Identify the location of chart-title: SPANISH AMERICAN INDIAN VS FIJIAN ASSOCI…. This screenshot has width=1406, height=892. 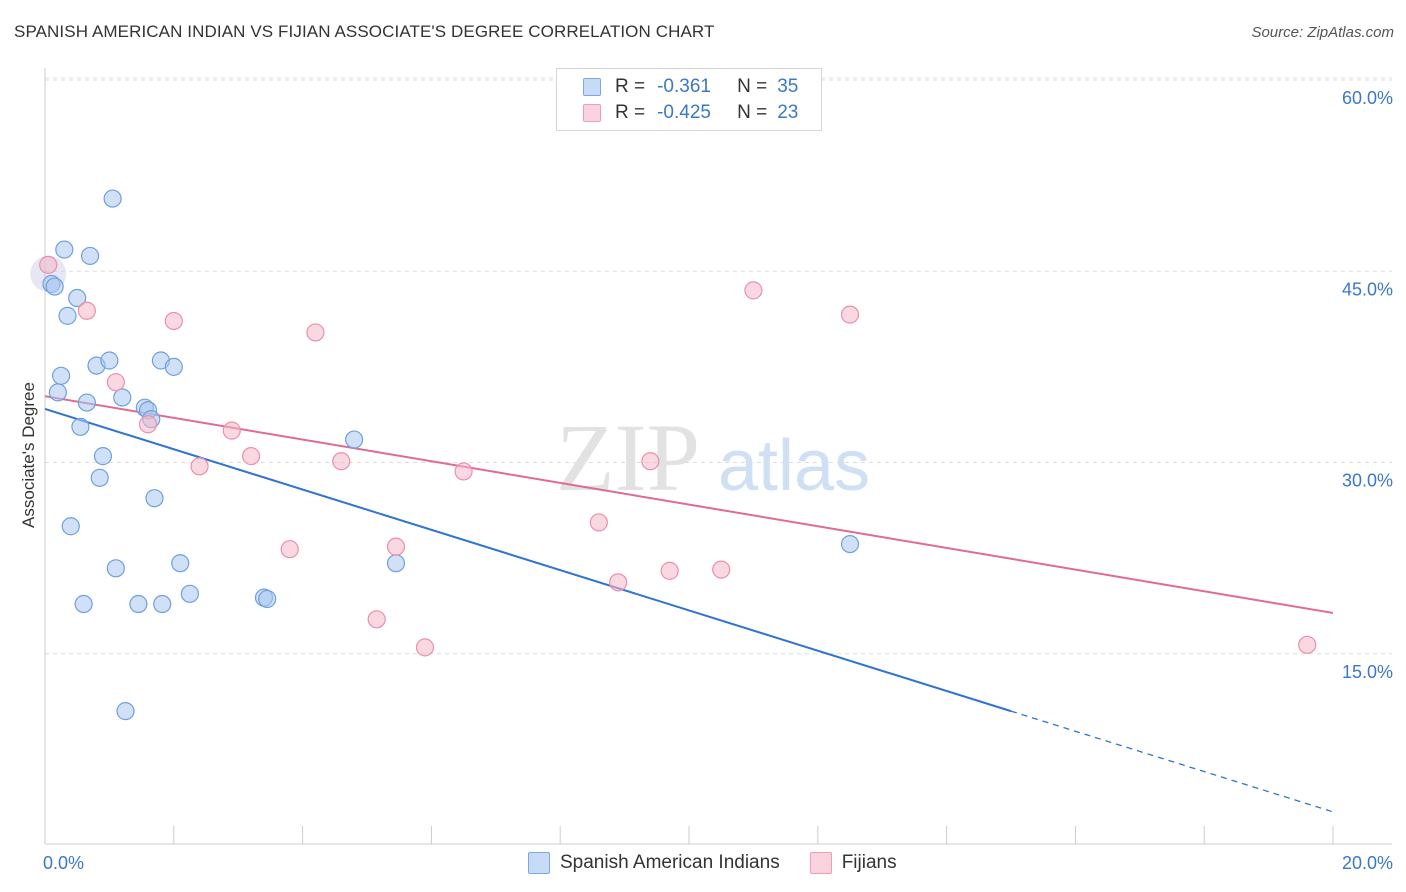
(364, 31).